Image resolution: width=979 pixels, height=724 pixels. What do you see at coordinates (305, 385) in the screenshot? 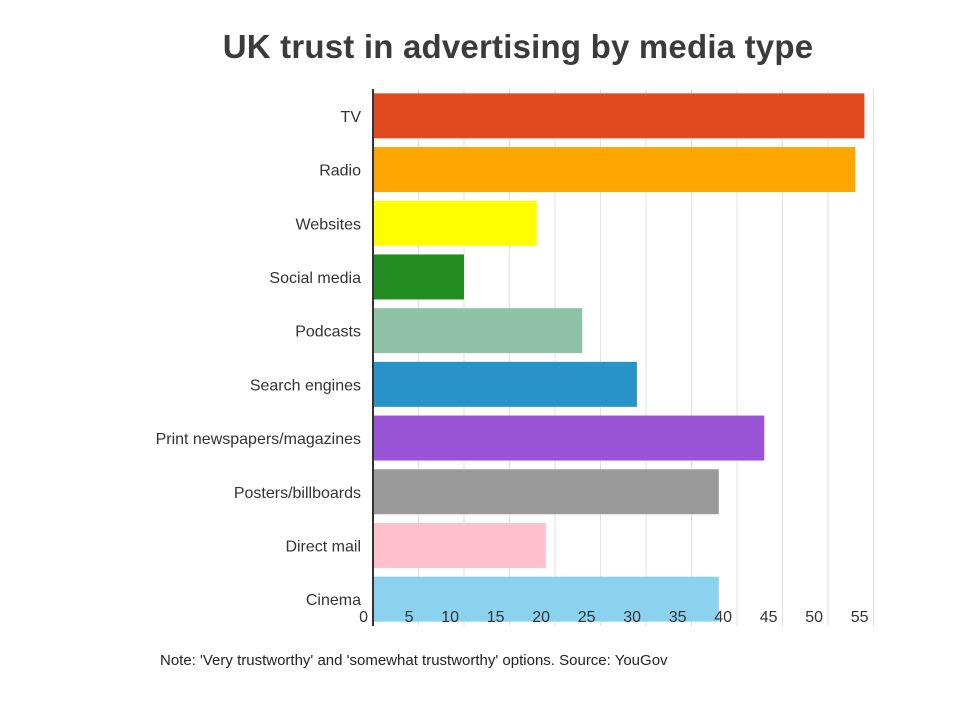
I see `category-label: Search engines` at bounding box center [305, 385].